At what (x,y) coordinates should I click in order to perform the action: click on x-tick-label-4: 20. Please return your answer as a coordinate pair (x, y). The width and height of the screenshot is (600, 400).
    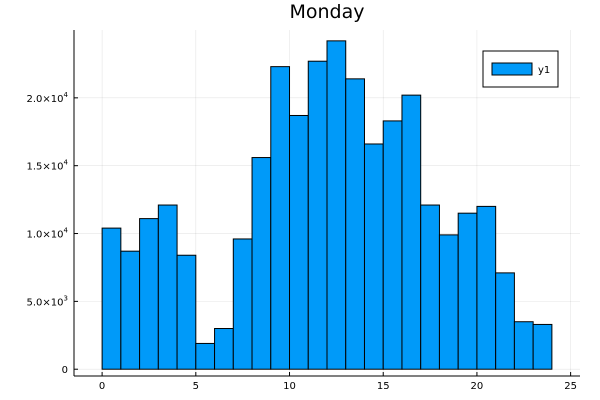
    Looking at the image, I should click on (477, 386).